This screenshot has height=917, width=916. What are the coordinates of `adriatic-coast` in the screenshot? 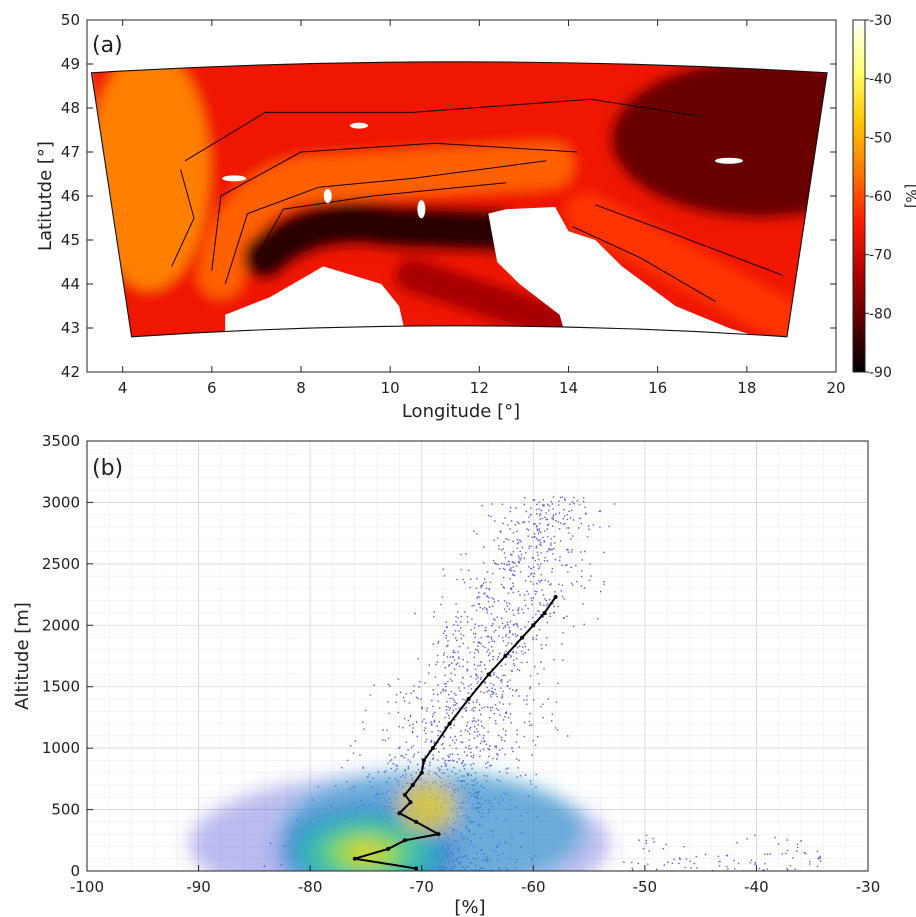 It's located at (486, 297).